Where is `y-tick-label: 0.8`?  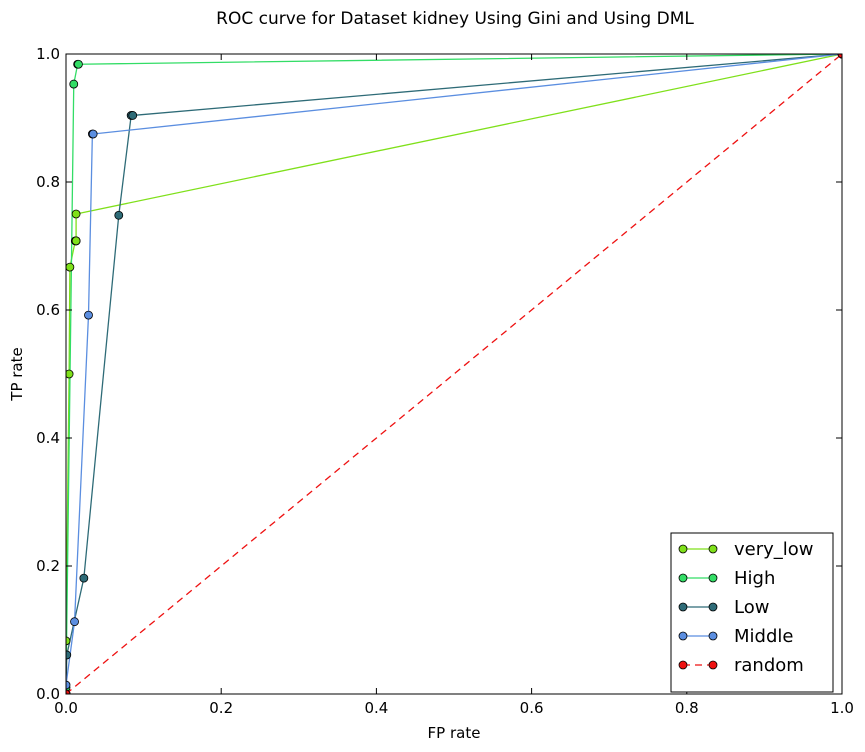
y-tick-label: 0.8 is located at coordinates (48, 182).